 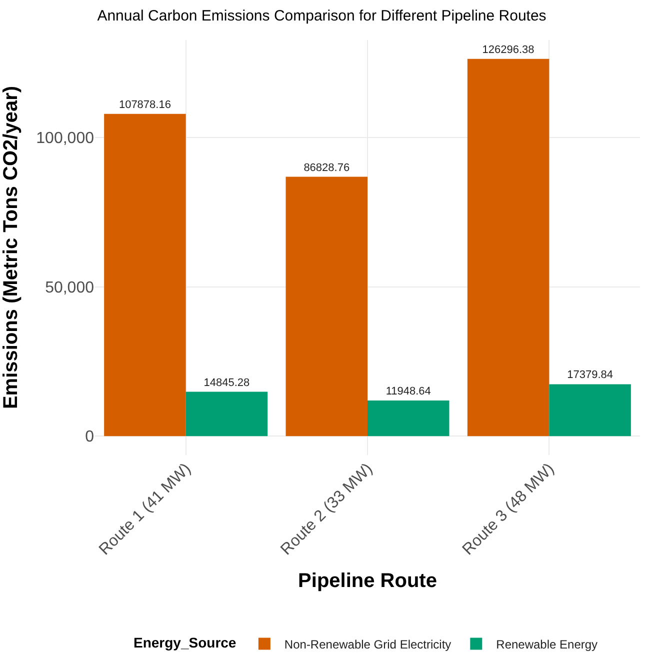 What do you see at coordinates (65, 139) in the screenshot?
I see `y-tick-label: 100,000` at bounding box center [65, 139].